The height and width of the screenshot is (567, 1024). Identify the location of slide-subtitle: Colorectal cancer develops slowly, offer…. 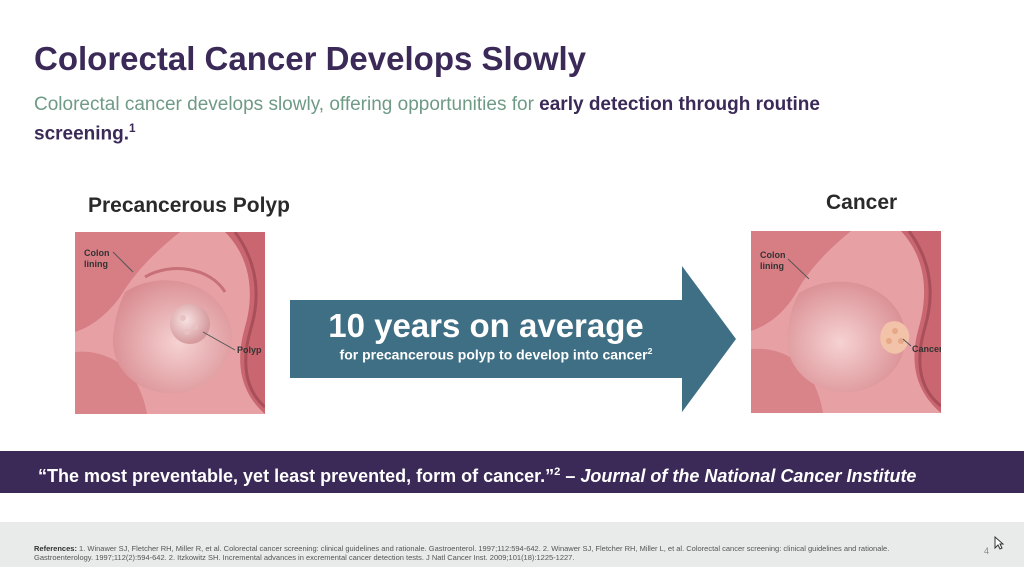
(474, 119).